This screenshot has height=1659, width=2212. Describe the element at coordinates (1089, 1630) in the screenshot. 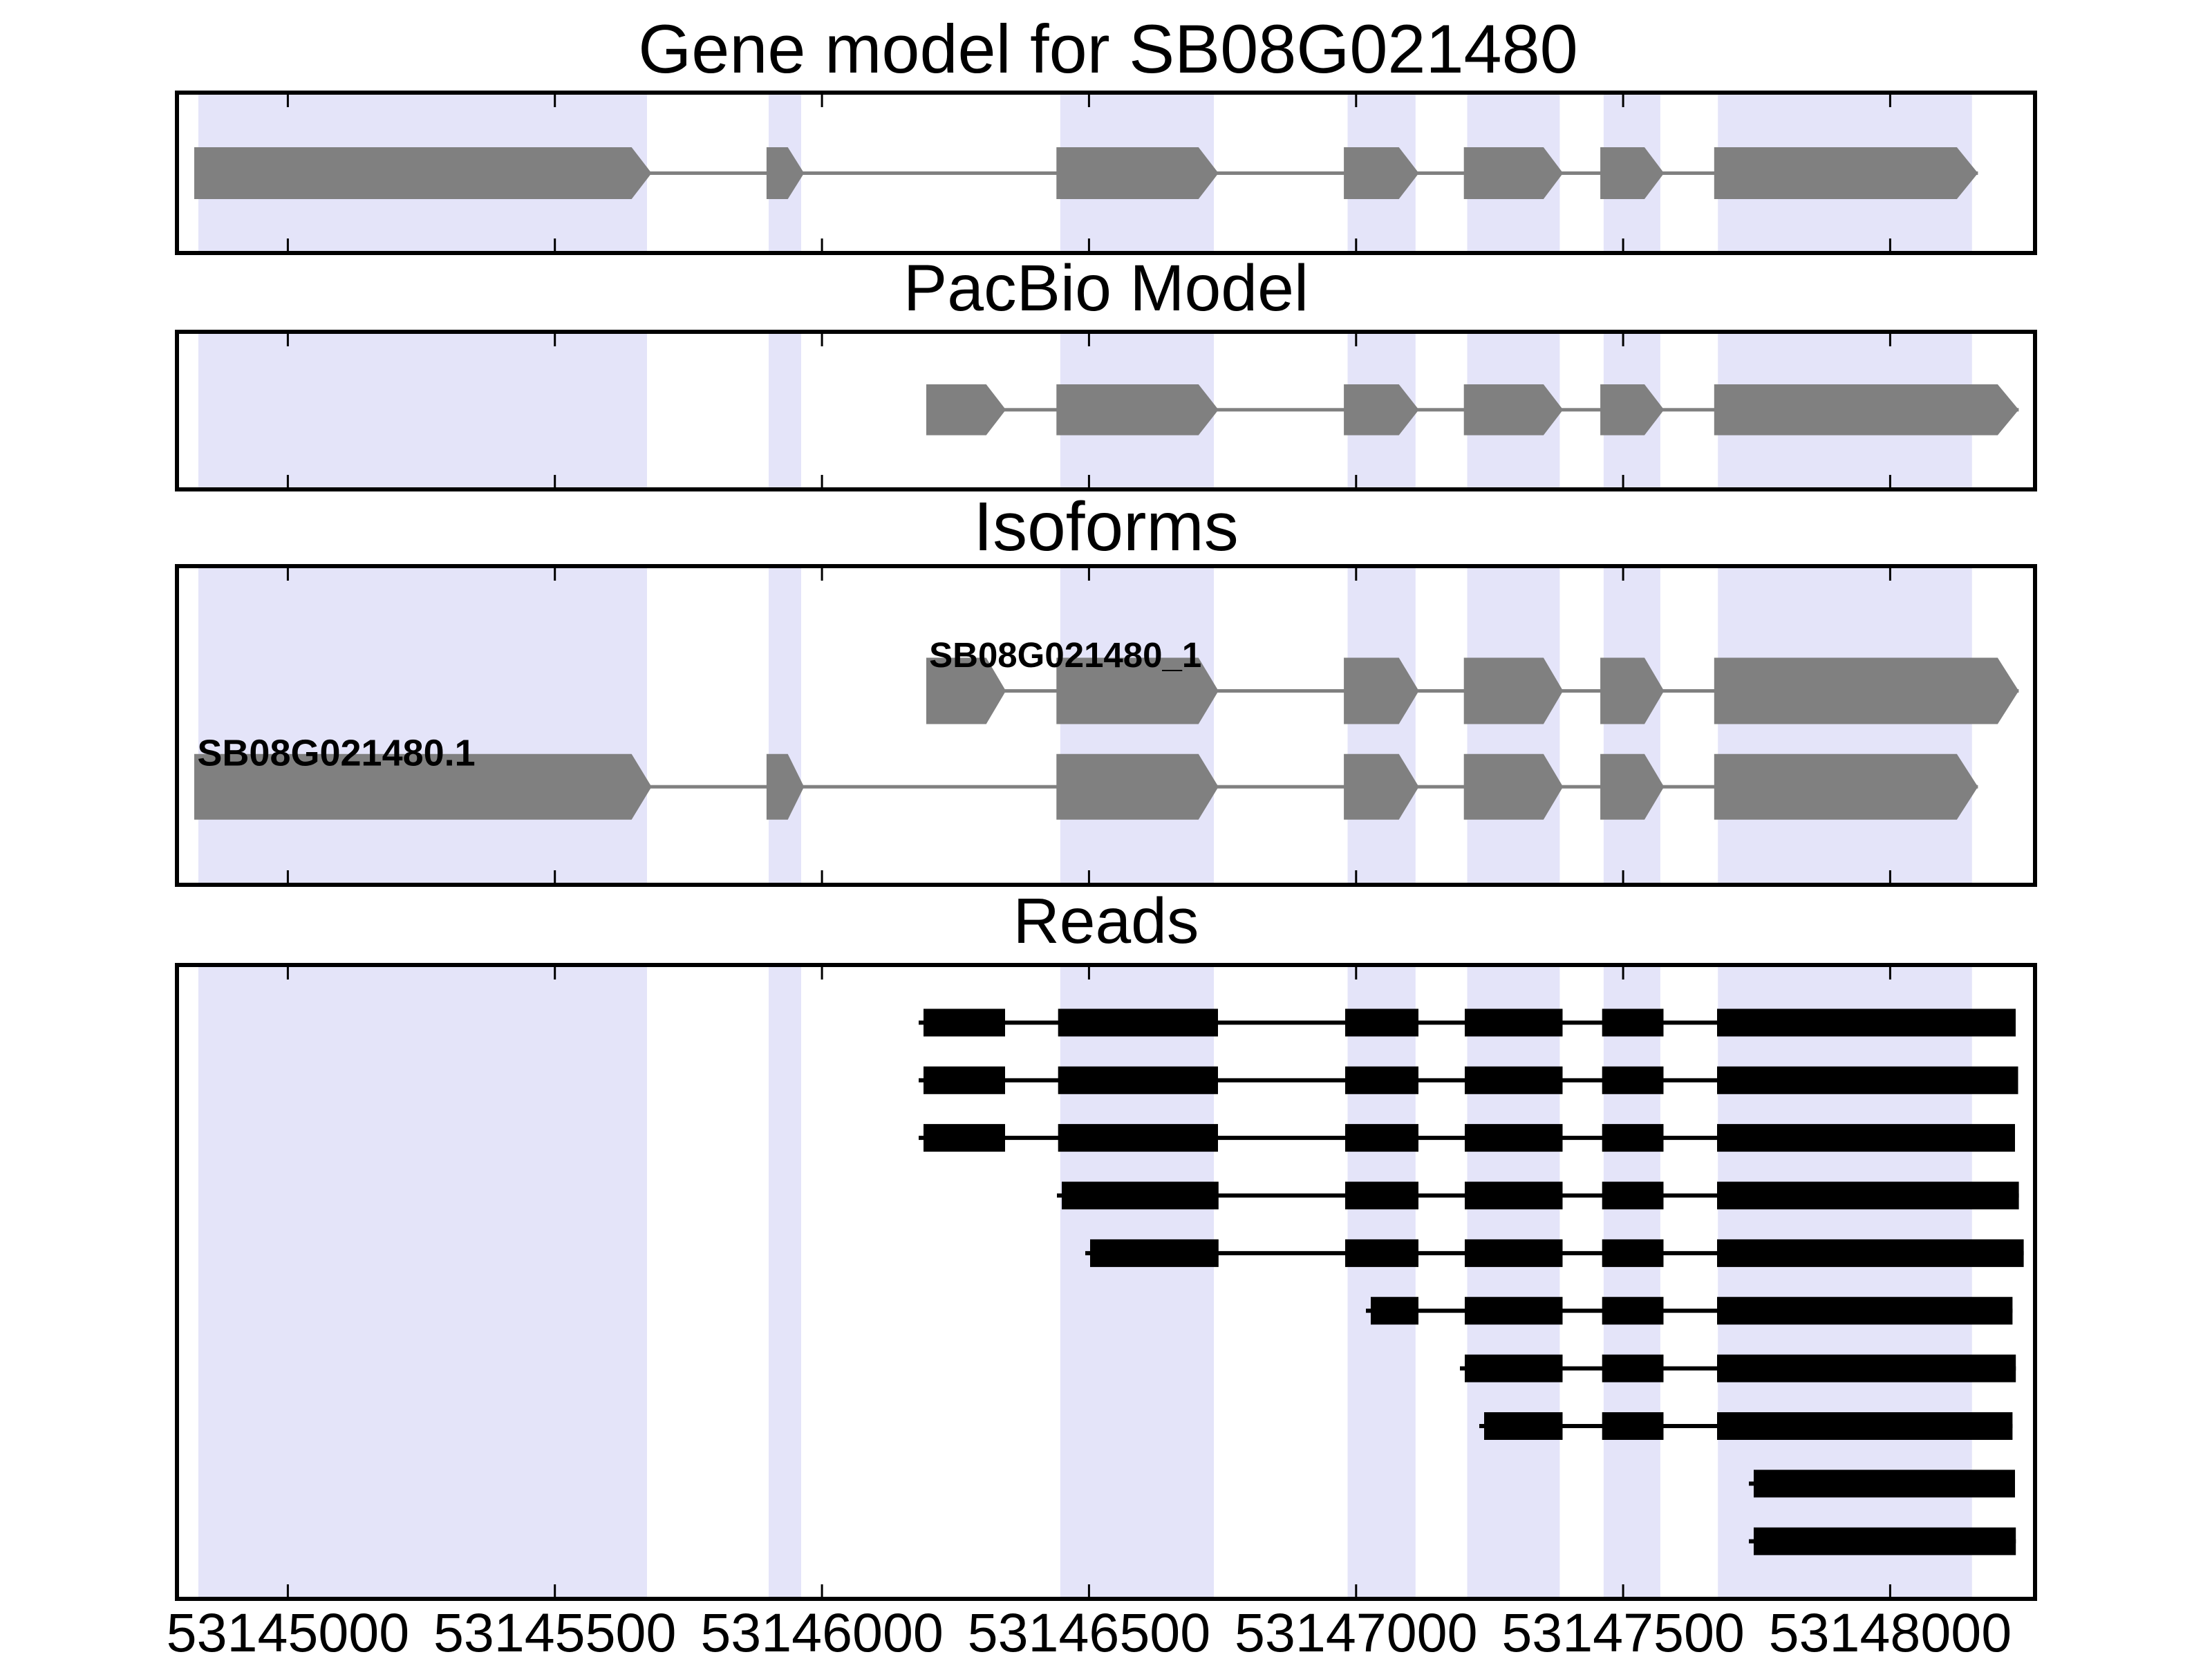

I see `svg-text: 53146500` at that location.